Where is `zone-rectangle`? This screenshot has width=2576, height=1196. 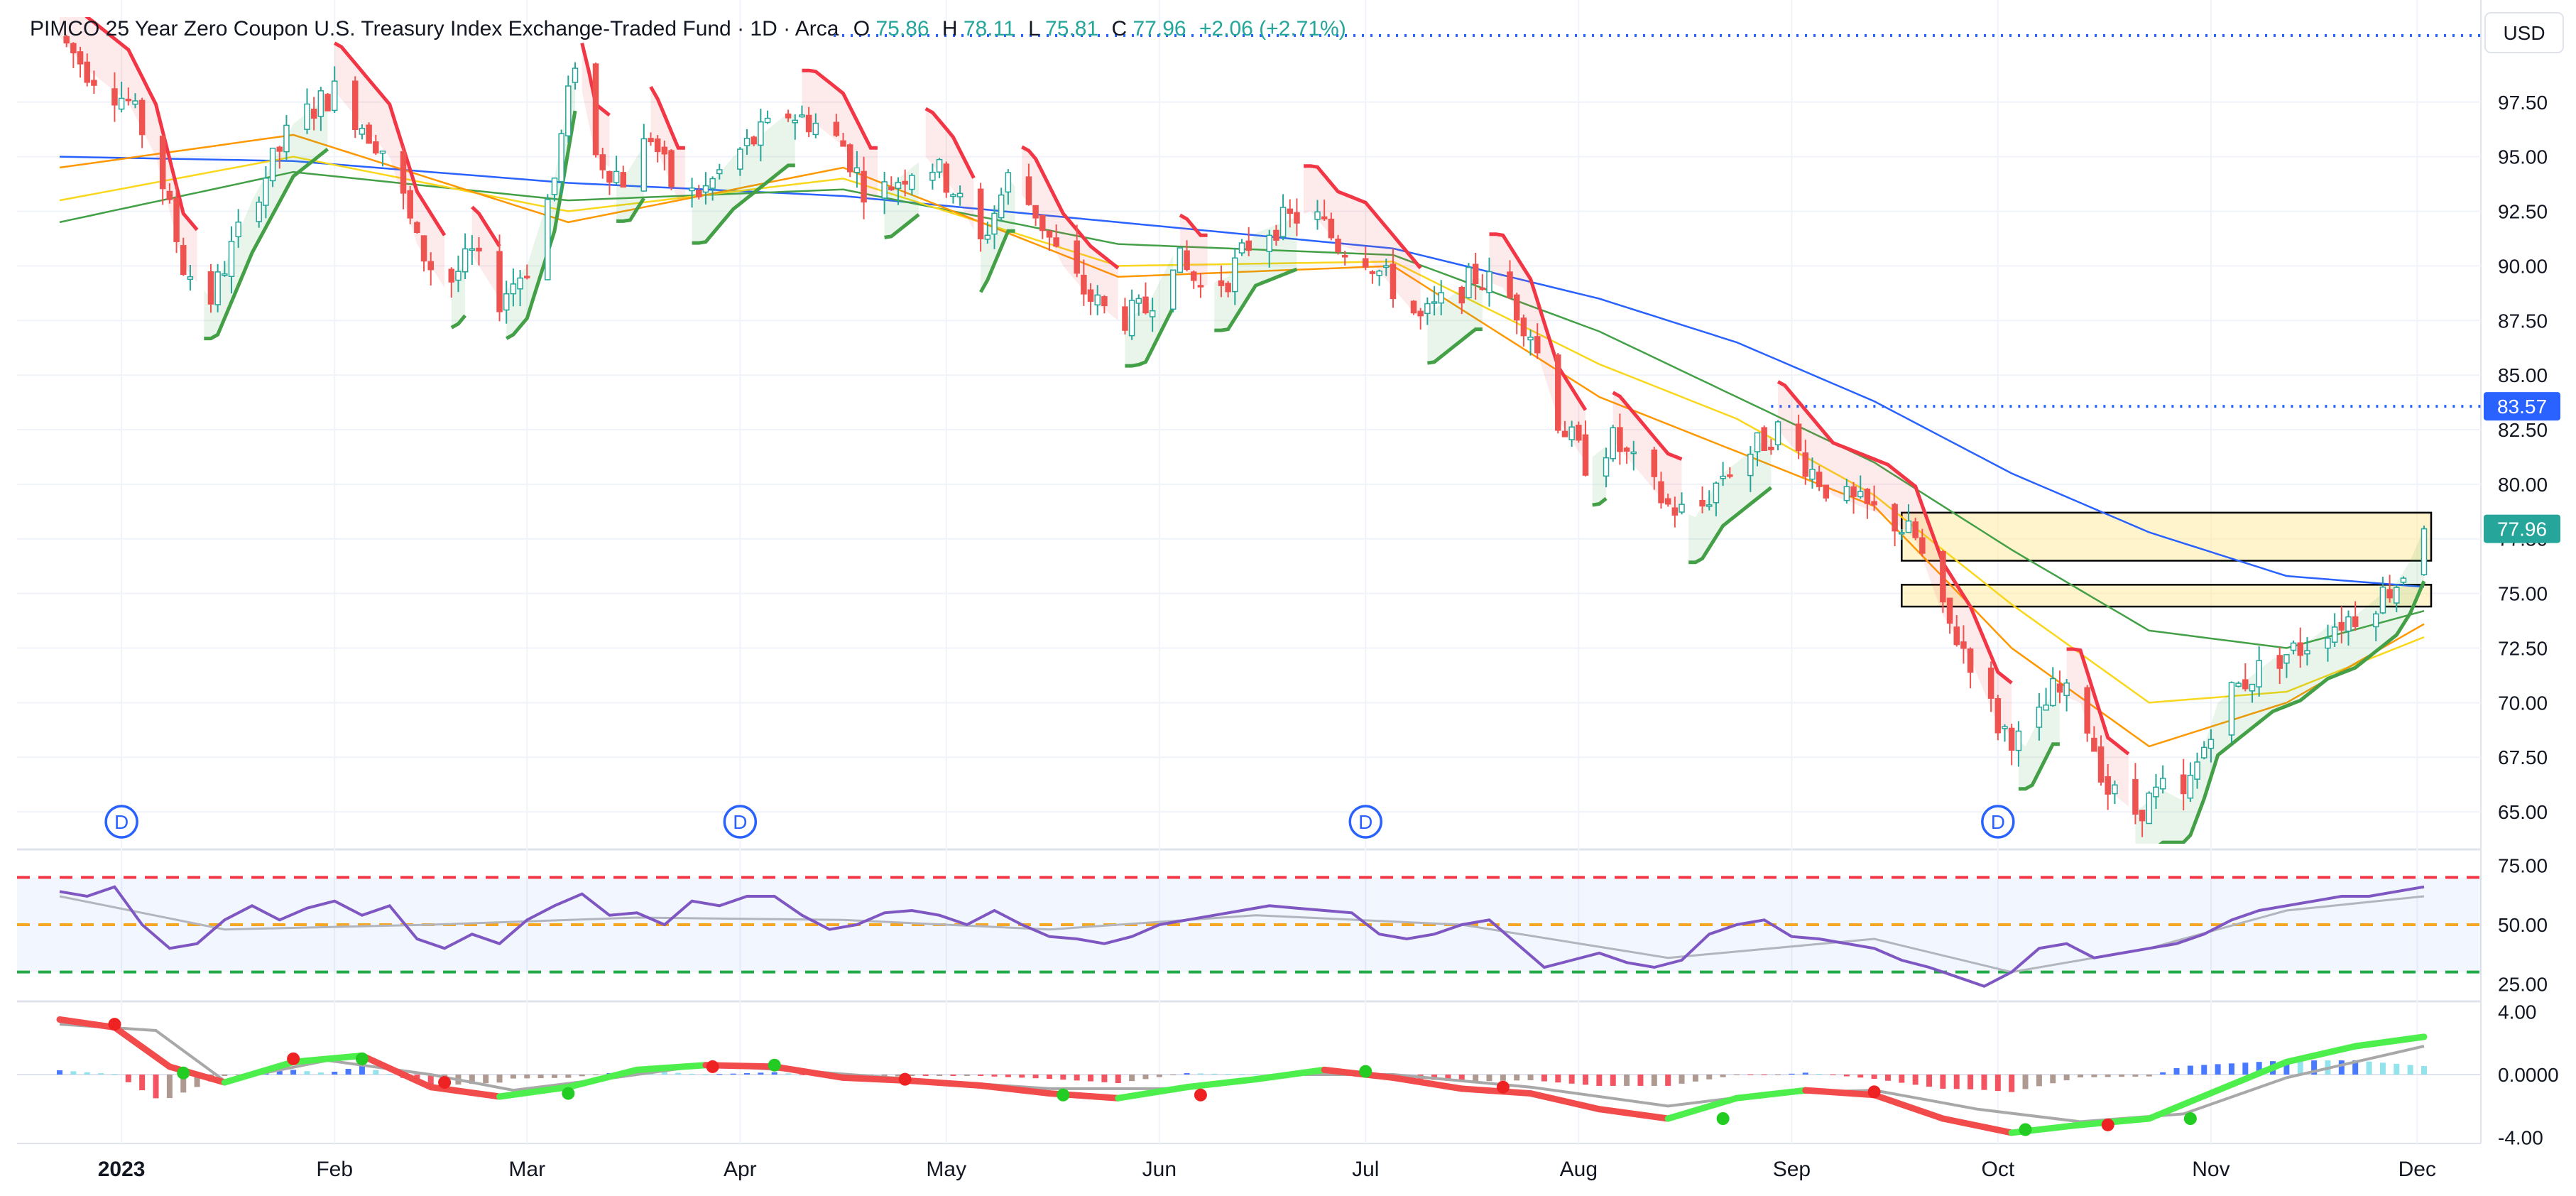
zone-rectangle is located at coordinates (2167, 596).